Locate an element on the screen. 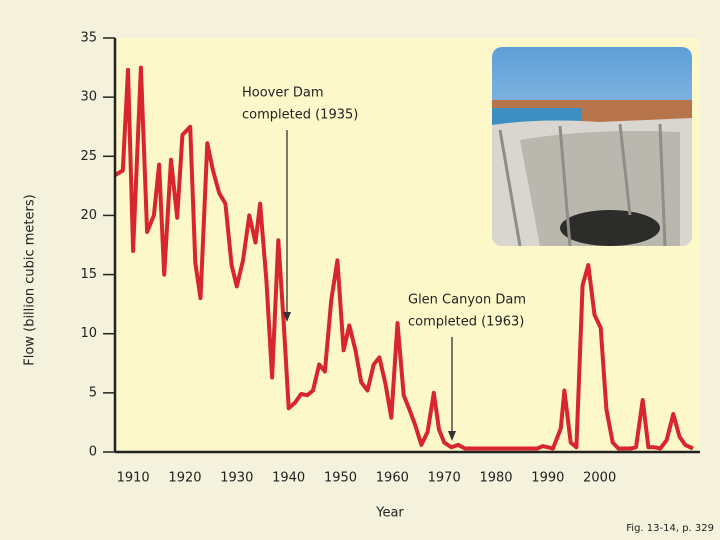  x-tick-label: 1940 is located at coordinates (288, 478).